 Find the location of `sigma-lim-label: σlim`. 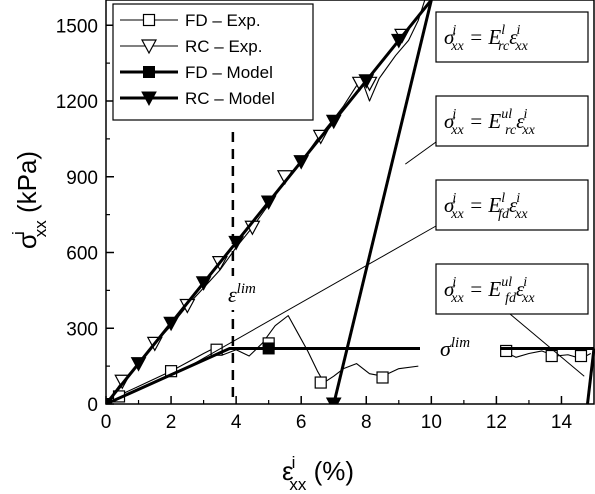

sigma-lim-label: σlim is located at coordinates (455, 348).